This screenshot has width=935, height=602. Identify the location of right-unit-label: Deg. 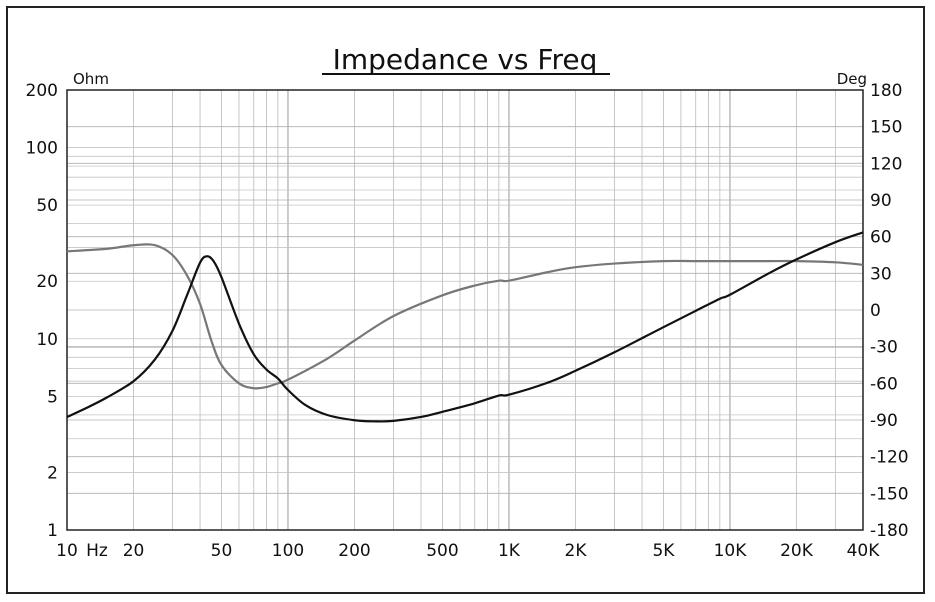
(852, 79).